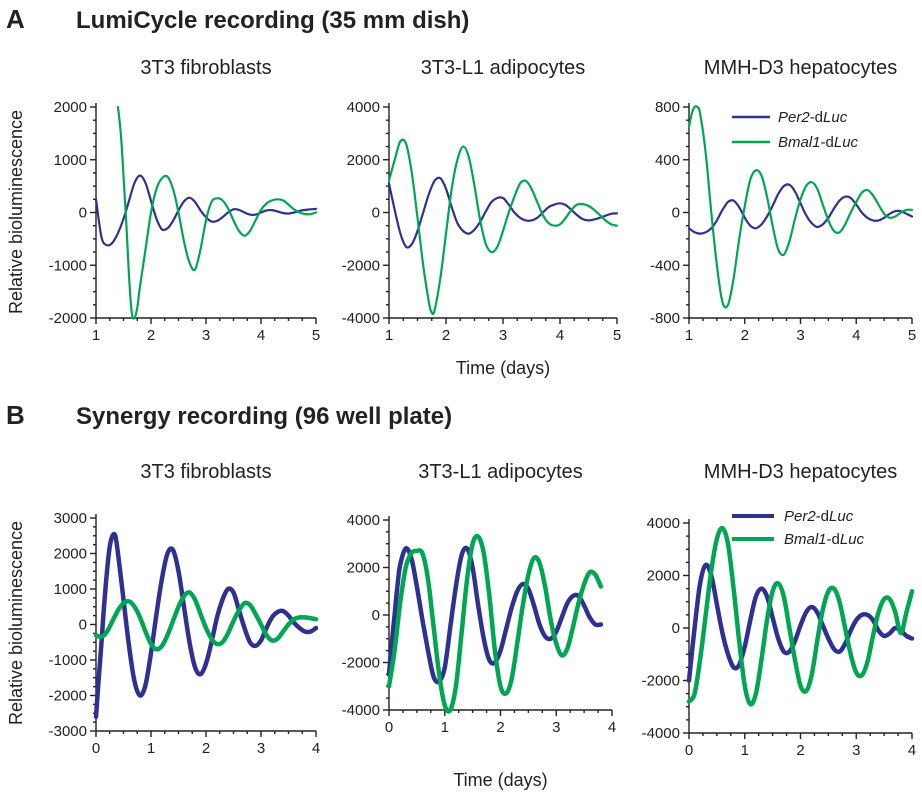  Describe the element at coordinates (822, 516) in the screenshot. I see `legend-b-per2-suffix: -d` at that location.